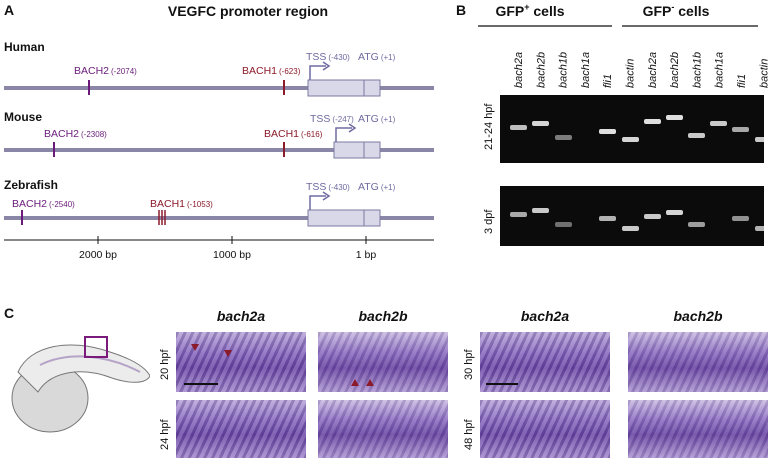  Describe the element at coordinates (676, 10) in the screenshot. I see `group-gfp-neg: GFP- cells` at that location.